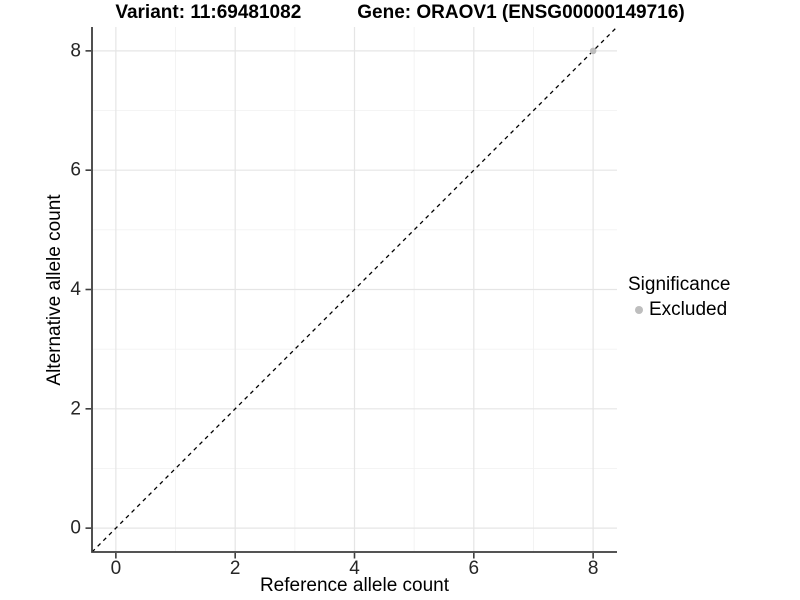 This screenshot has width=800, height=600. What do you see at coordinates (75, 170) in the screenshot?
I see `y-tick-label: 6` at bounding box center [75, 170].